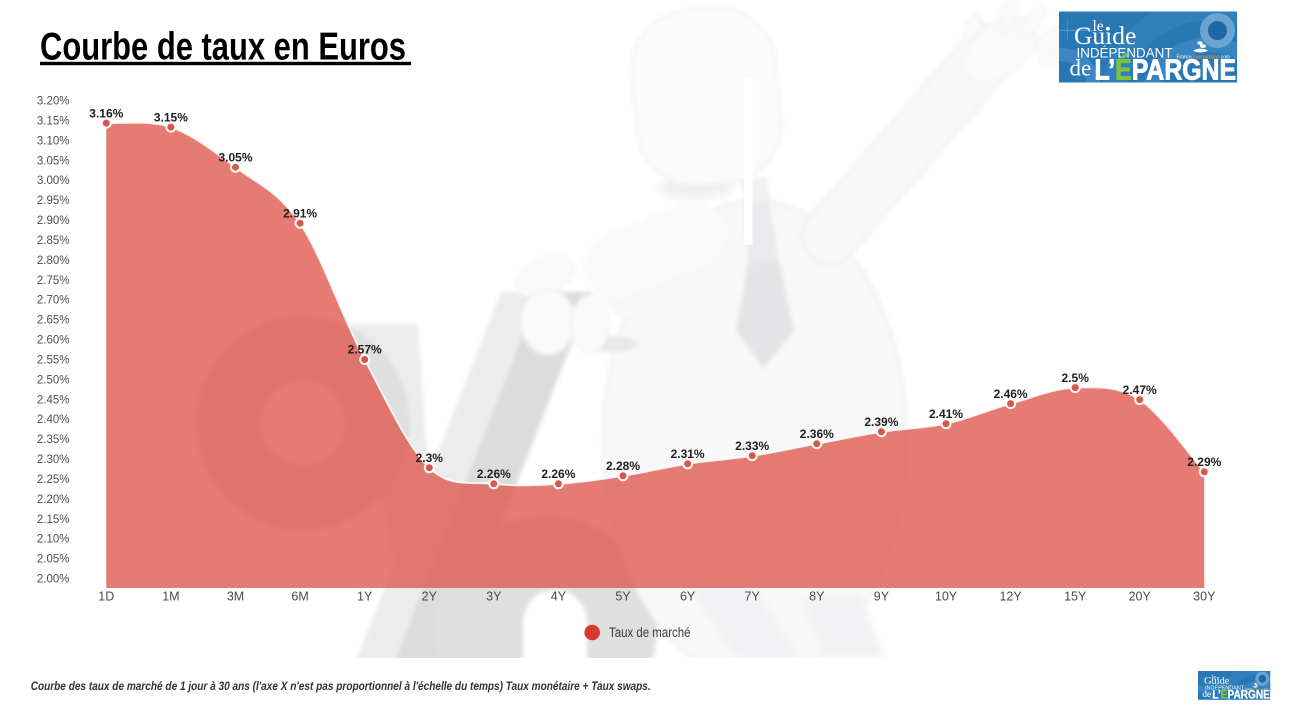 The image size is (1300, 716). What do you see at coordinates (494, 597) in the screenshot?
I see `svg-text: 3Y` at bounding box center [494, 597].